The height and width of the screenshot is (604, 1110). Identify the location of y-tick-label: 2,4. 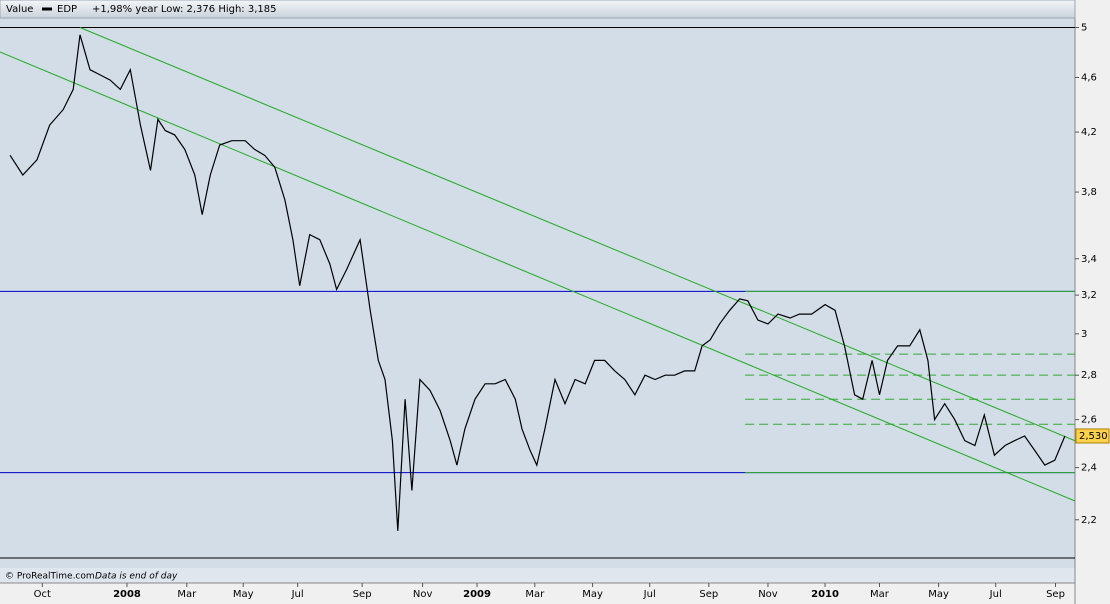
(1089, 468).